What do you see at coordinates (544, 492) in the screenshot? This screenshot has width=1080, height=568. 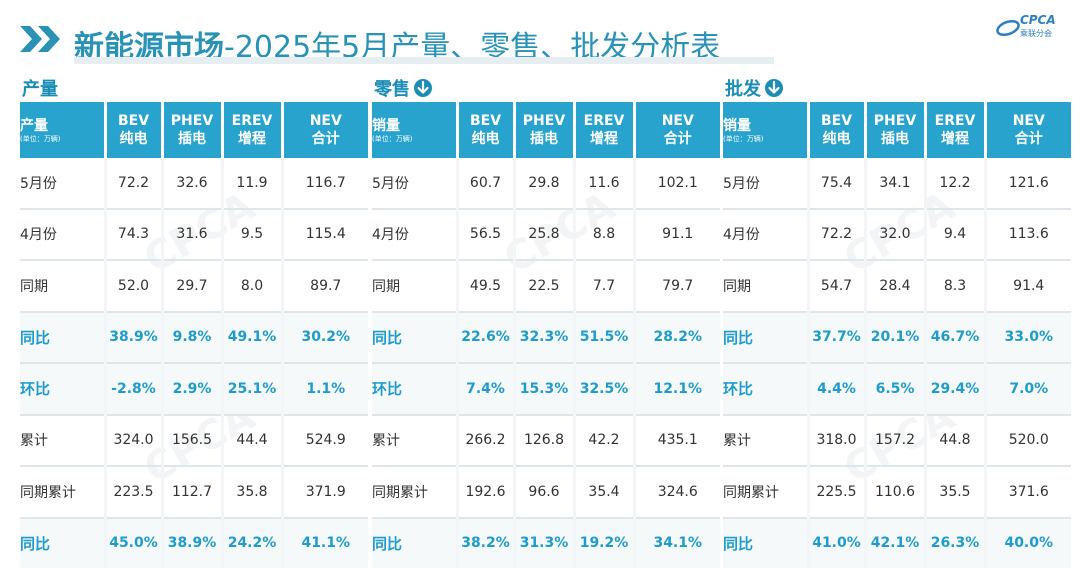 I see `cell-phev: 96.6` at bounding box center [544, 492].